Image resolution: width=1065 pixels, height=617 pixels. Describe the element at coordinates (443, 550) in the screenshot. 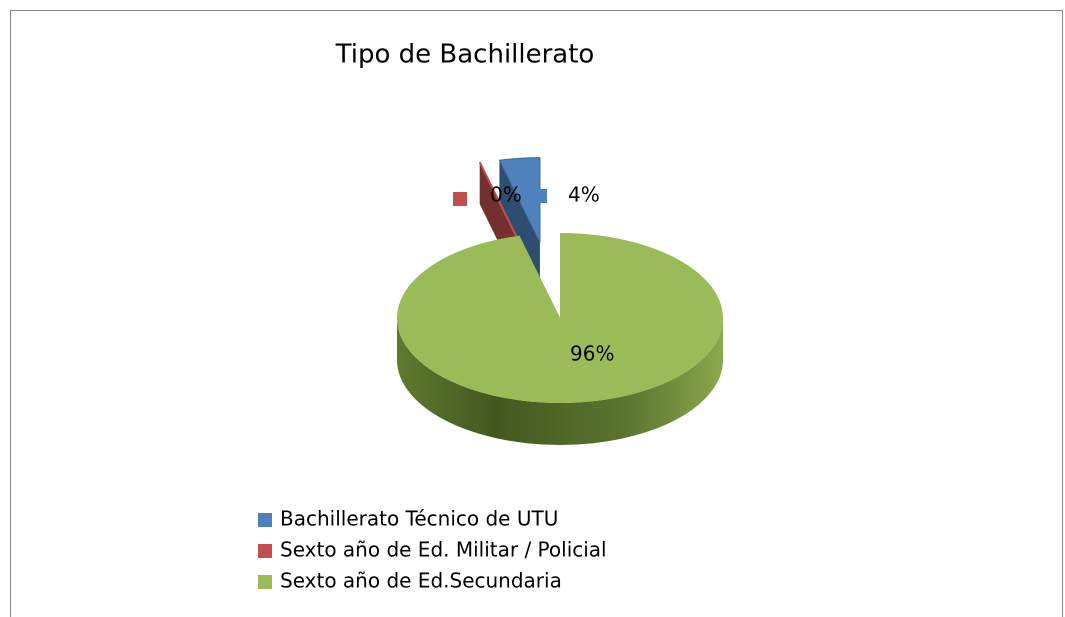

I see `legend-label: Sexto año de Ed. Militar / Policial` at that location.